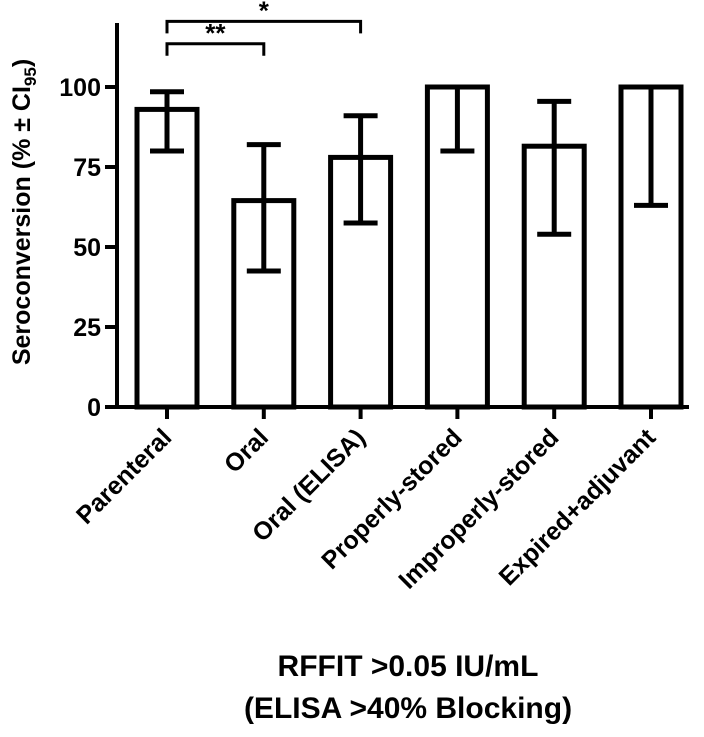 The width and height of the screenshot is (704, 737). What do you see at coordinates (22, 225) in the screenshot?
I see `y-axis-label-main: Seroconversion (% ± CI` at bounding box center [22, 225].